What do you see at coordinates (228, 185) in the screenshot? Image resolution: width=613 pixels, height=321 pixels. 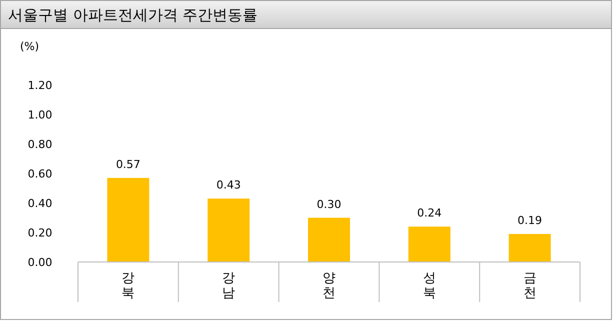 I see `data-label: 0.43` at bounding box center [228, 185].